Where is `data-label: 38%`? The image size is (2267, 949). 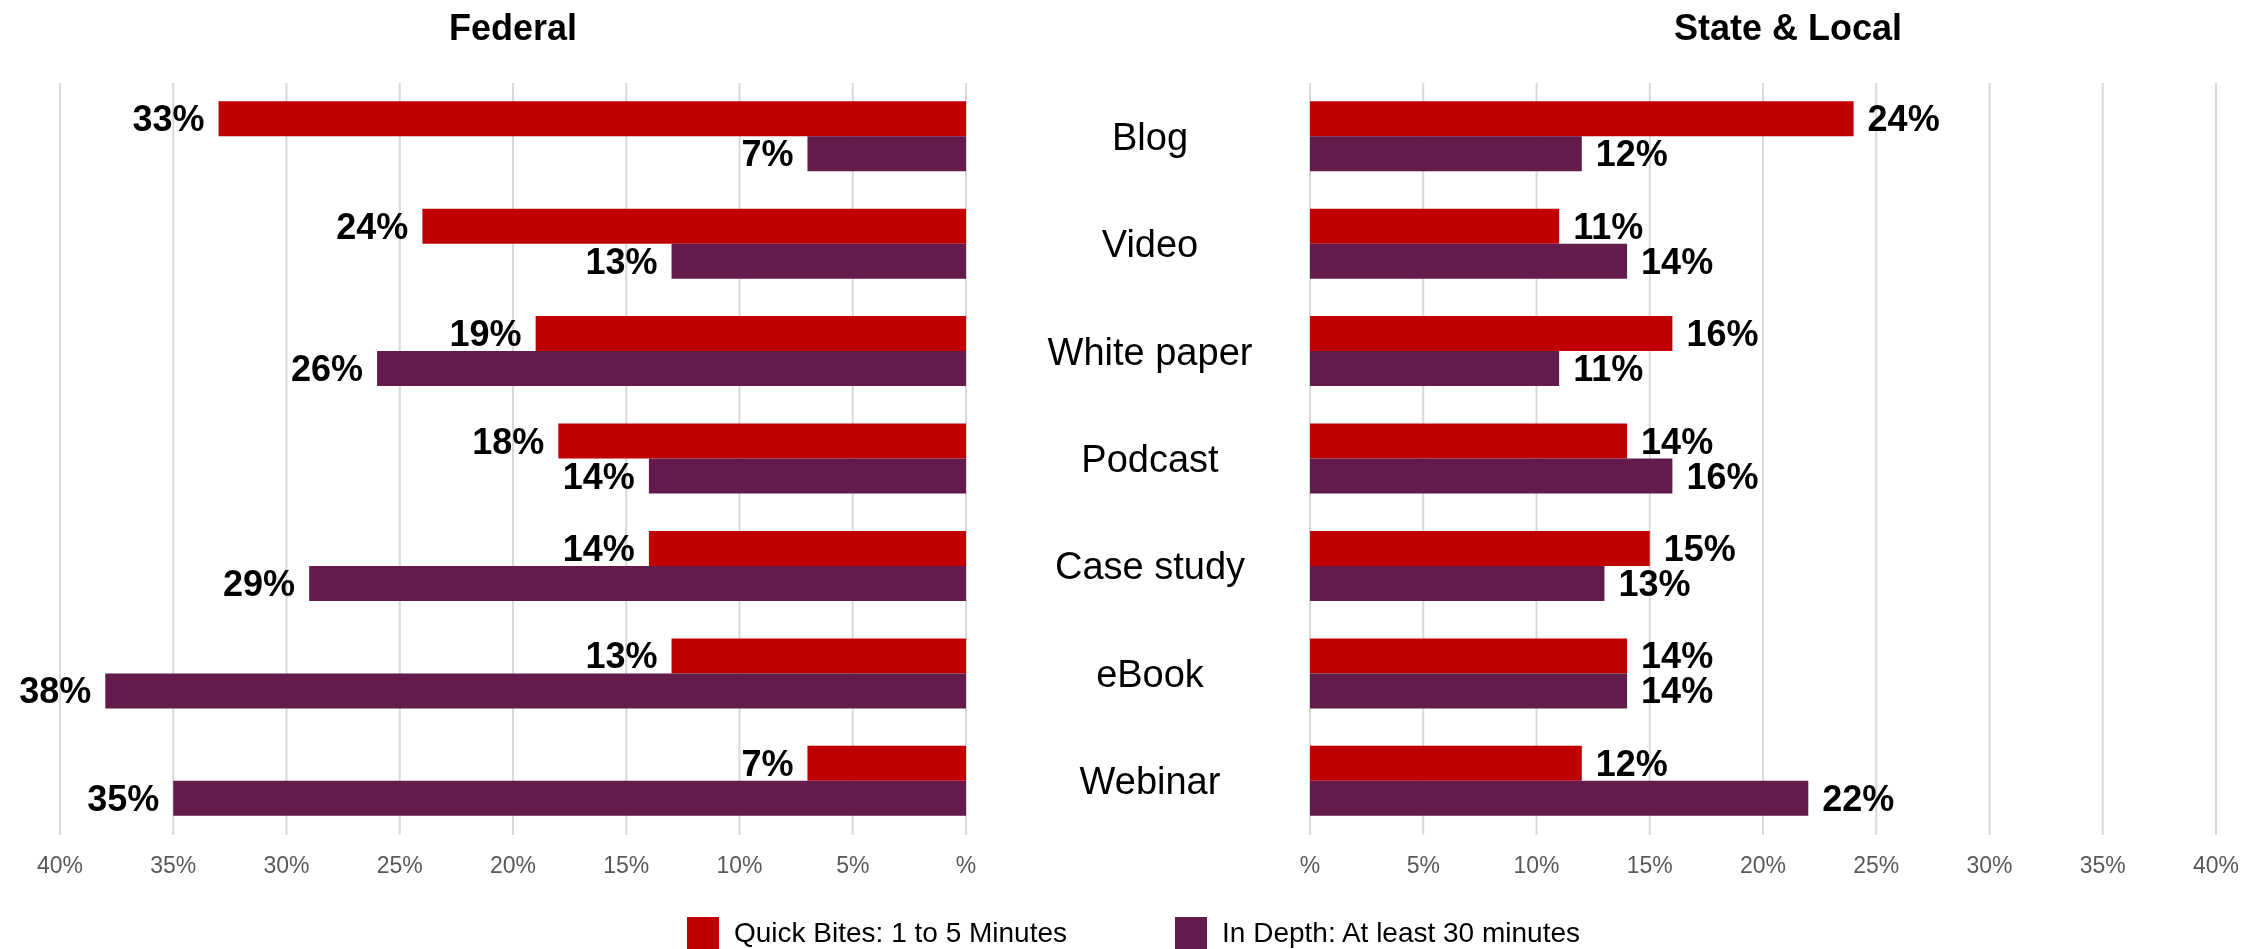
data-label: 38% is located at coordinates (55, 691).